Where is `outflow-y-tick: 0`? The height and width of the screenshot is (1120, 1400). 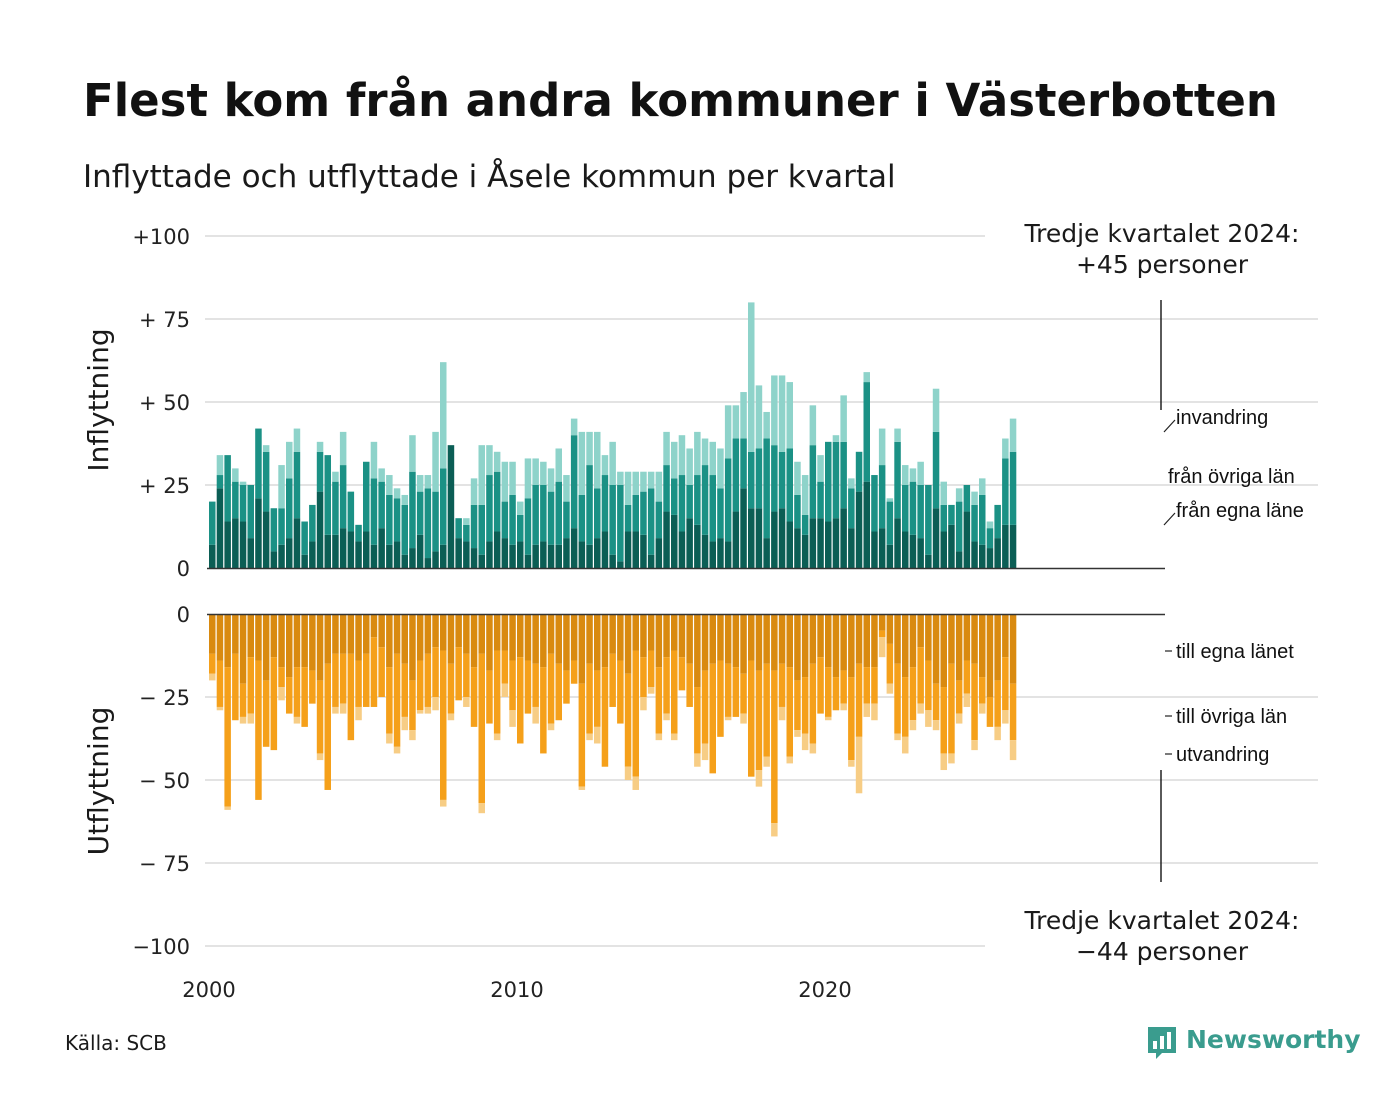 outflow-y-tick: 0 is located at coordinates (183, 615).